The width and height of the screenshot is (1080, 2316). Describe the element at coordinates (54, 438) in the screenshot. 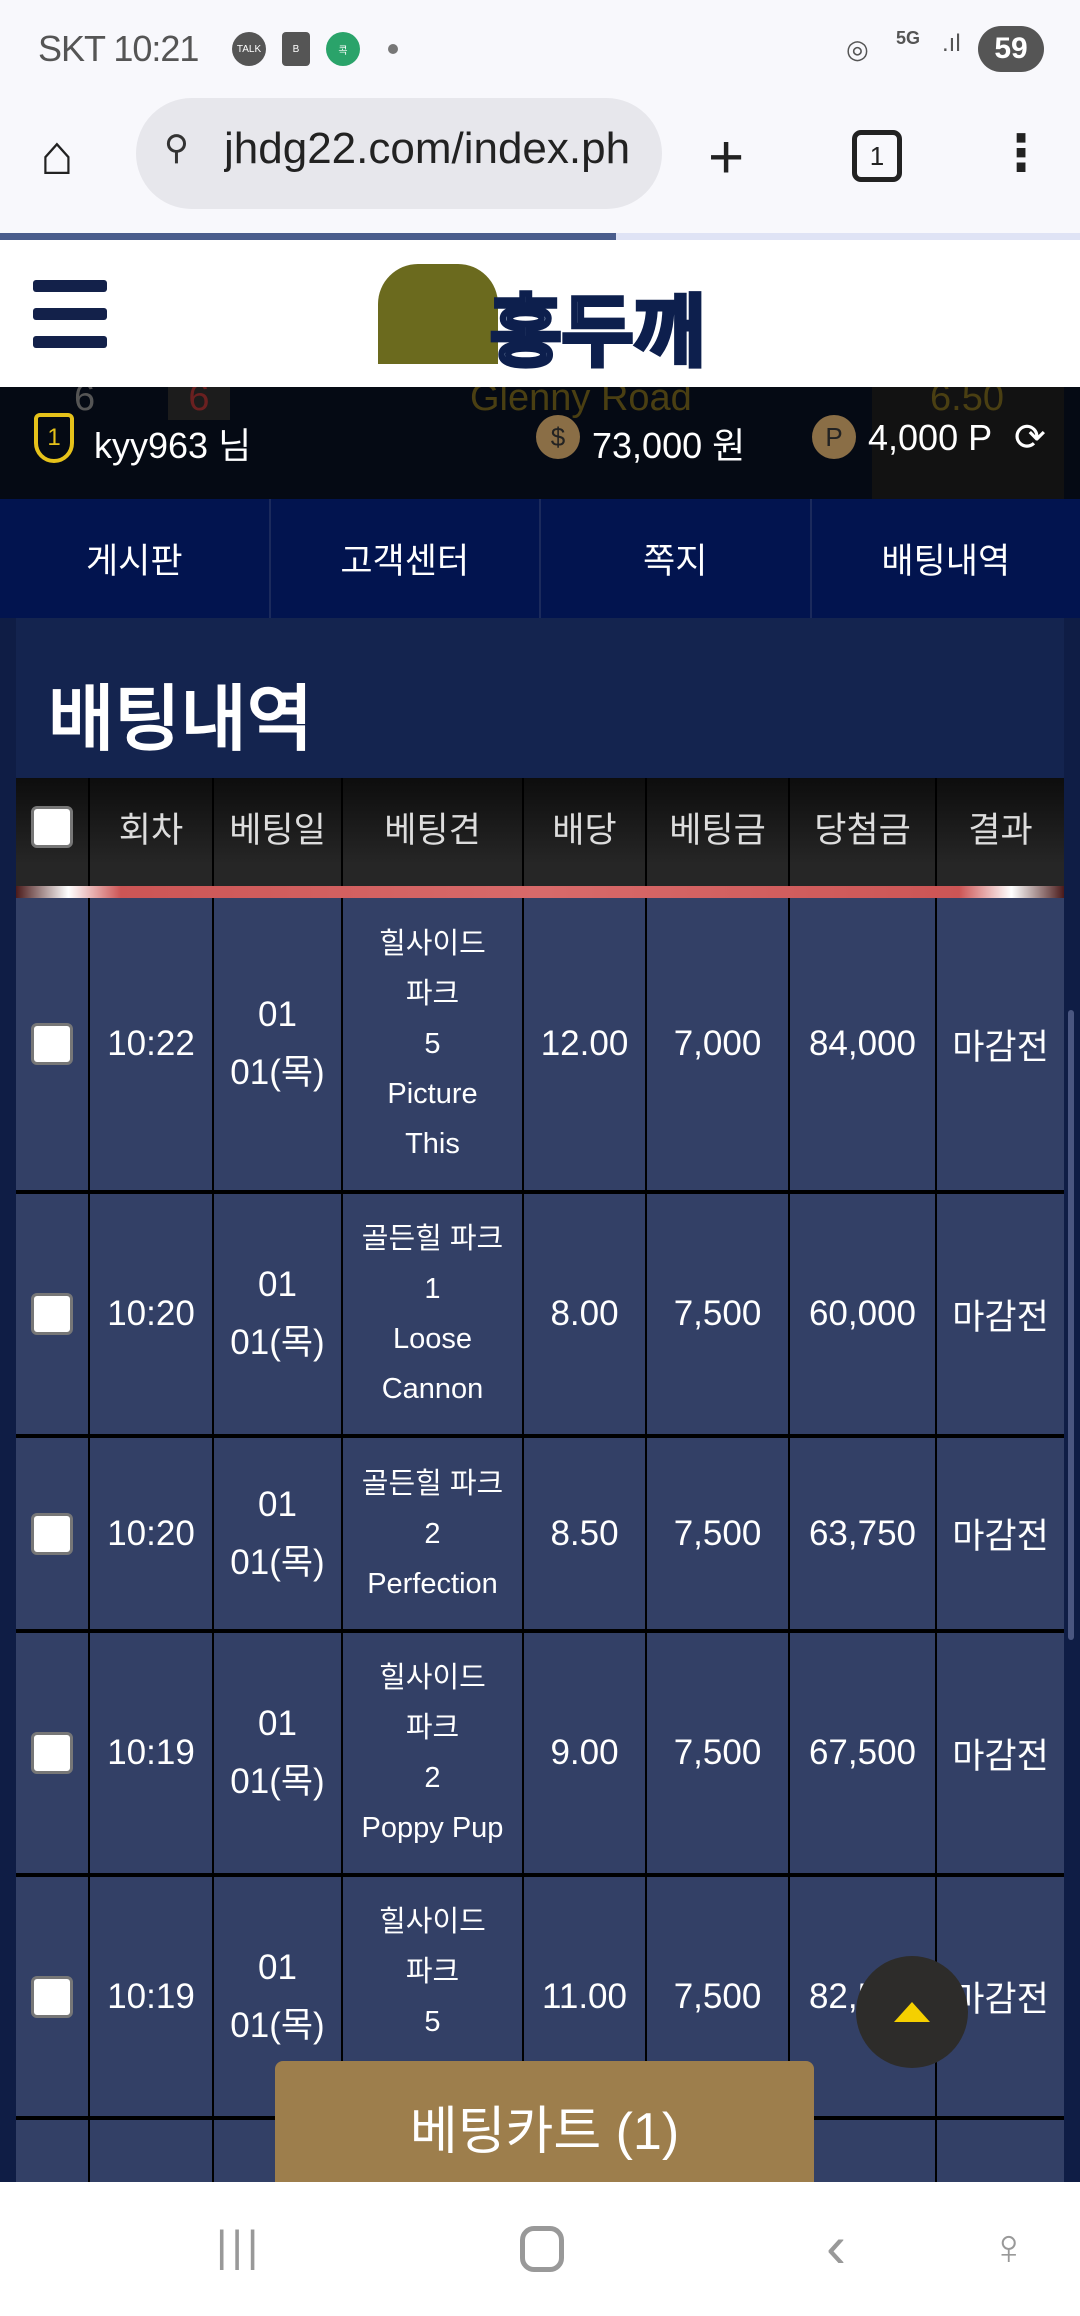

I see `level-badge-icon: 1` at that location.